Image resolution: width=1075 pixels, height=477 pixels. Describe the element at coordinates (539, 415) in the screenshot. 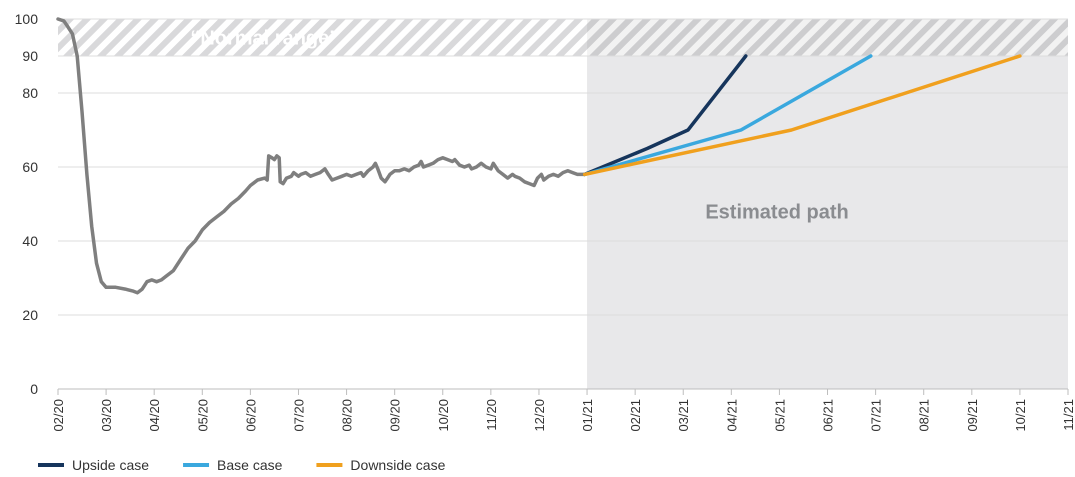

I see `x-tick-label: 12/20` at that location.